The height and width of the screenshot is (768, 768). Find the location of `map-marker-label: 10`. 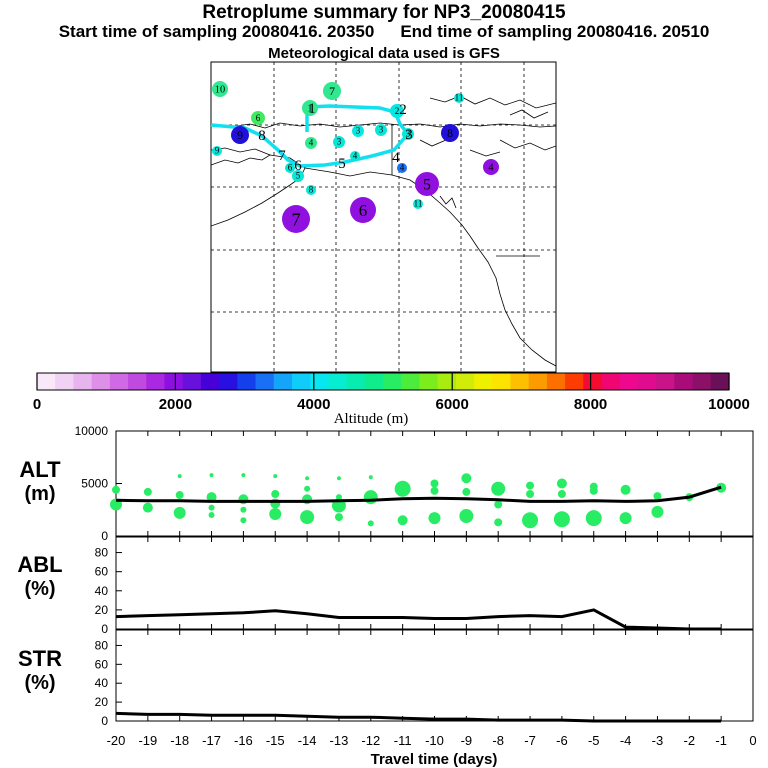

map-marker-label: 10 is located at coordinates (220, 90).